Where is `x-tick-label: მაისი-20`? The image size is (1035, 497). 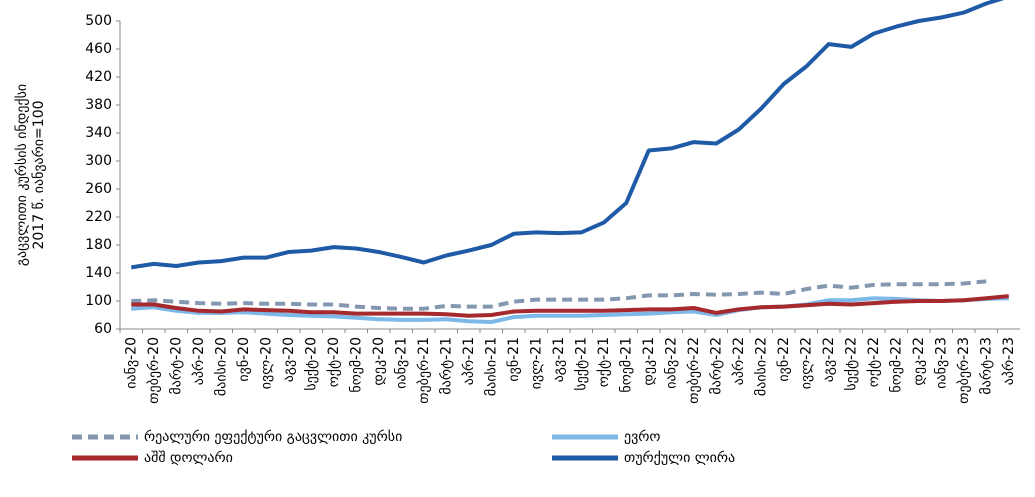 x-tick-label: მაისი-20 is located at coordinates (221, 366).